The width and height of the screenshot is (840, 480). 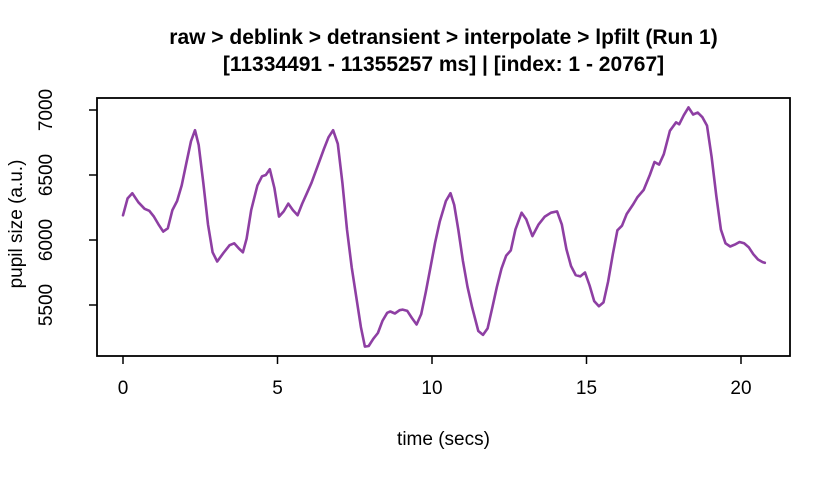 I want to click on x-tick-label: 10, so click(x=432, y=388).